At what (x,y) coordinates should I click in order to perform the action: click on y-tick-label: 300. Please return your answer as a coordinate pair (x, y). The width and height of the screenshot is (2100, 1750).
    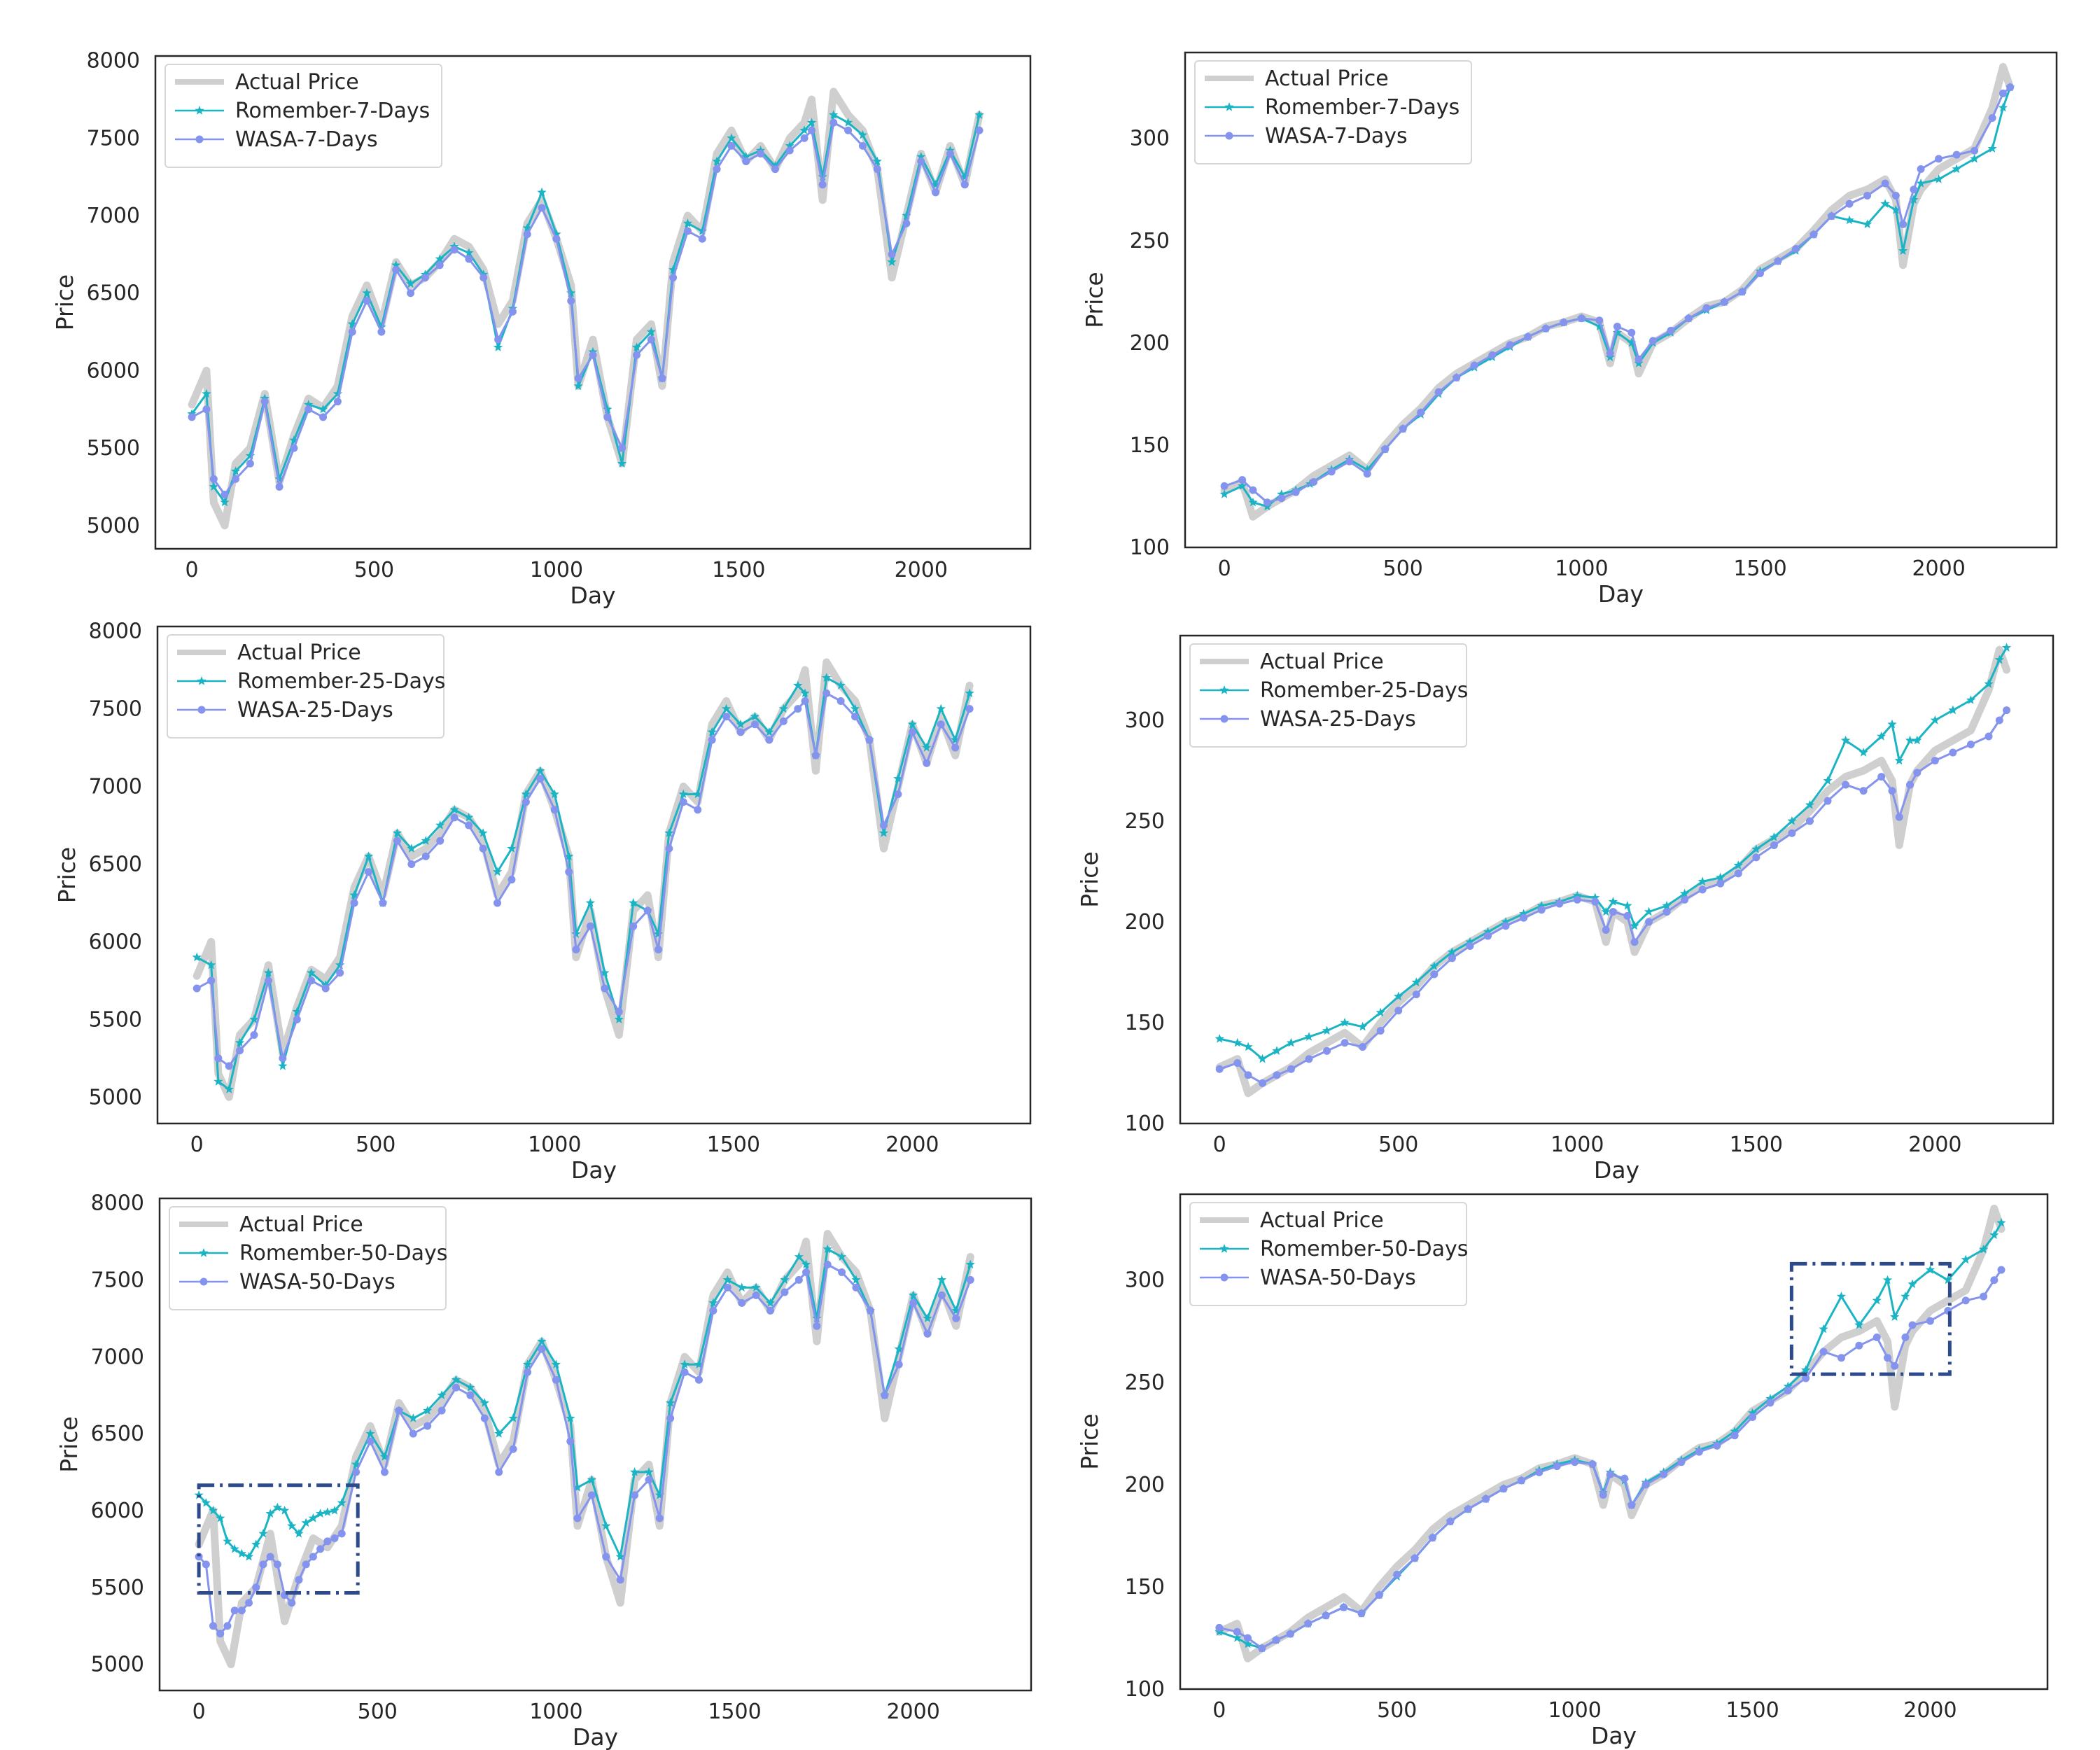
    Looking at the image, I should click on (1150, 139).